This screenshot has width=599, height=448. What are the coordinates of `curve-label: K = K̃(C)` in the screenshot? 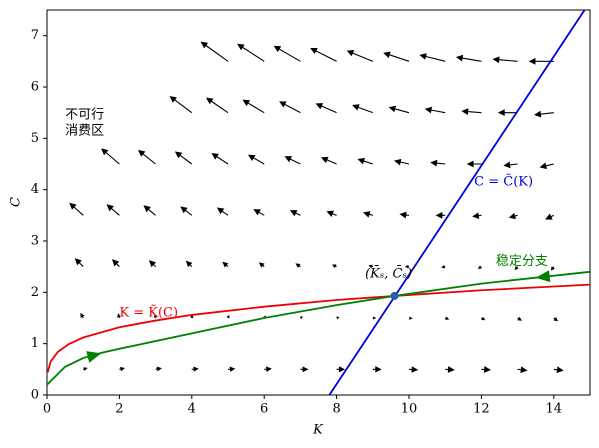 It's located at (148, 312).